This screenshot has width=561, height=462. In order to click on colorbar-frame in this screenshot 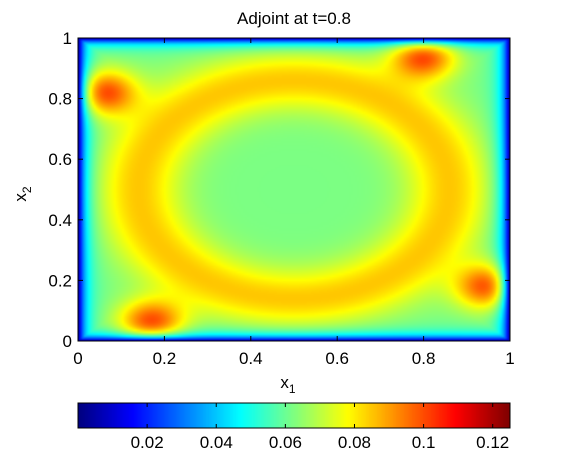, I will do `click(294, 415)`.